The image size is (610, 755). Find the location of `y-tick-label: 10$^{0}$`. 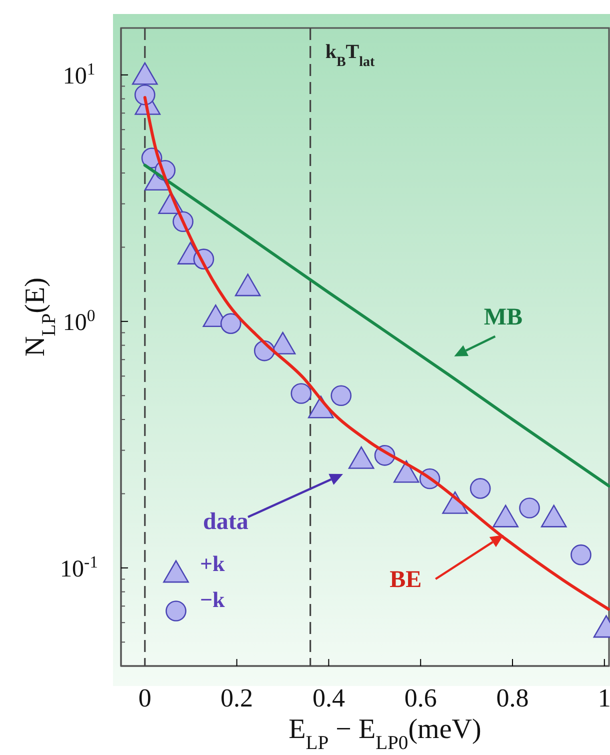

y-tick-label: 10$^{0}$ is located at coordinates (79, 320).